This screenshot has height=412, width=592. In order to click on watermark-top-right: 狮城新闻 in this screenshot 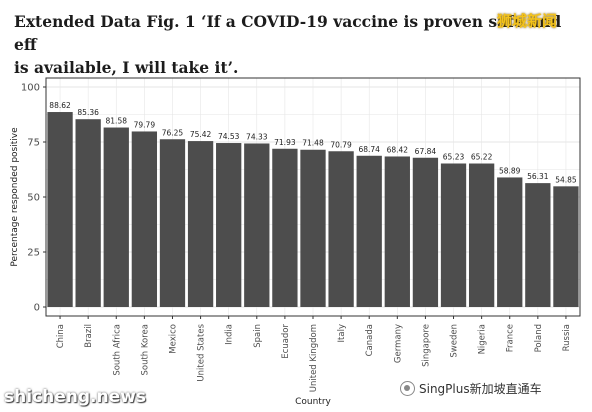, I will do `click(527, 21)`.